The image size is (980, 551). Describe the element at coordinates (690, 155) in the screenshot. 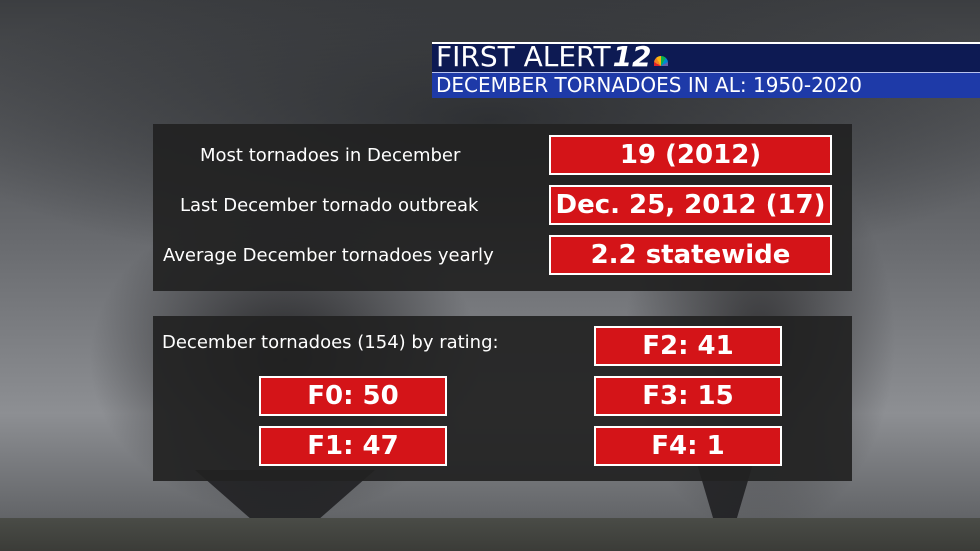

I see `stat-value-most: 19 (2012)` at that location.